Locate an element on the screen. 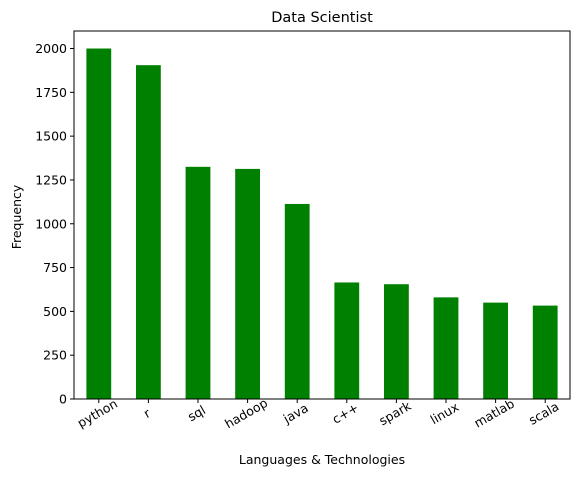 This screenshot has height=477, width=584. x-tick-label: r is located at coordinates (147, 413).